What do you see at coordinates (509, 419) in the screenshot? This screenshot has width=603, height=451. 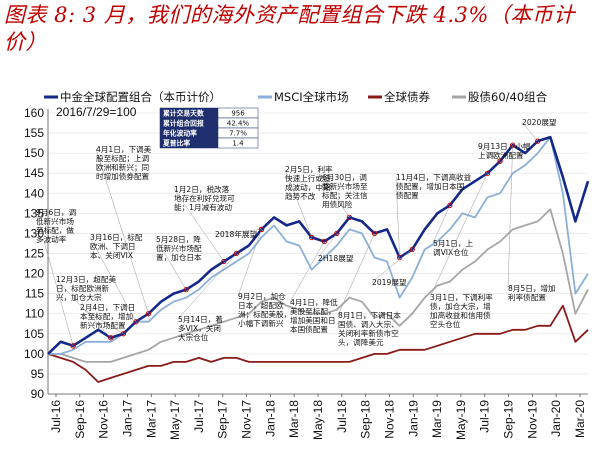 I see `x-tick-label: Sep-19` at bounding box center [509, 419].